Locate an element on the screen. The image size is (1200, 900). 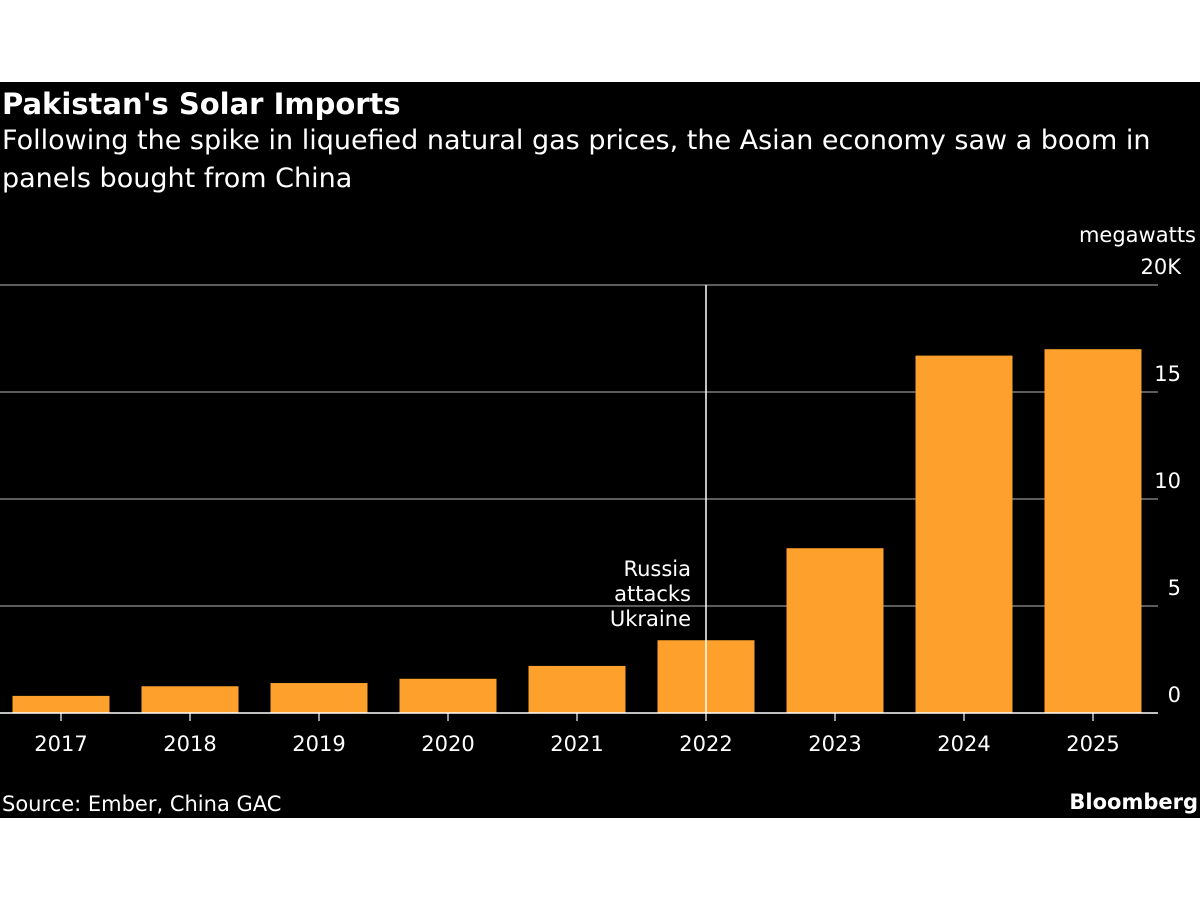
y-tick-label: 10 is located at coordinates (1167, 481).